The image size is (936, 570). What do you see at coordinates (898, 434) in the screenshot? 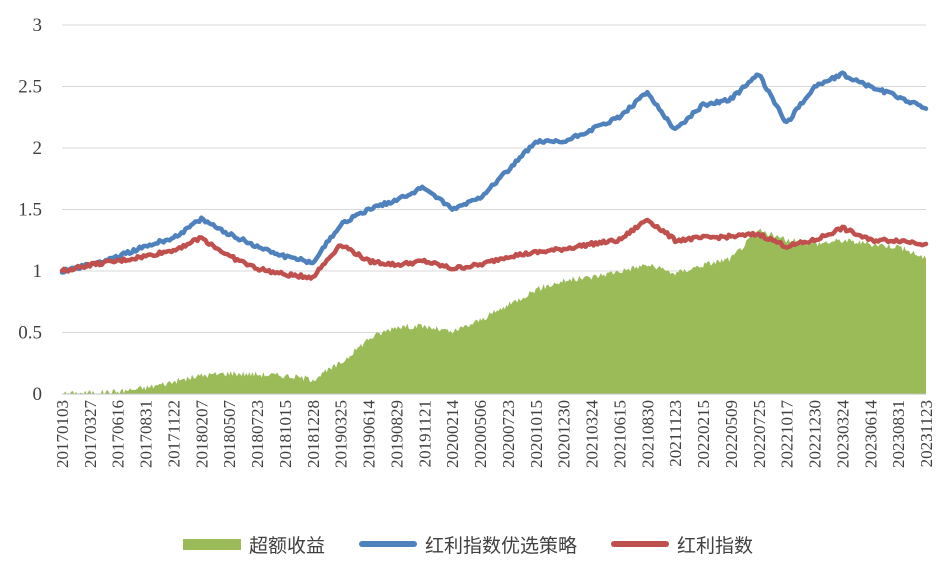
I see `x-tick-label: 20230831` at bounding box center [898, 434].